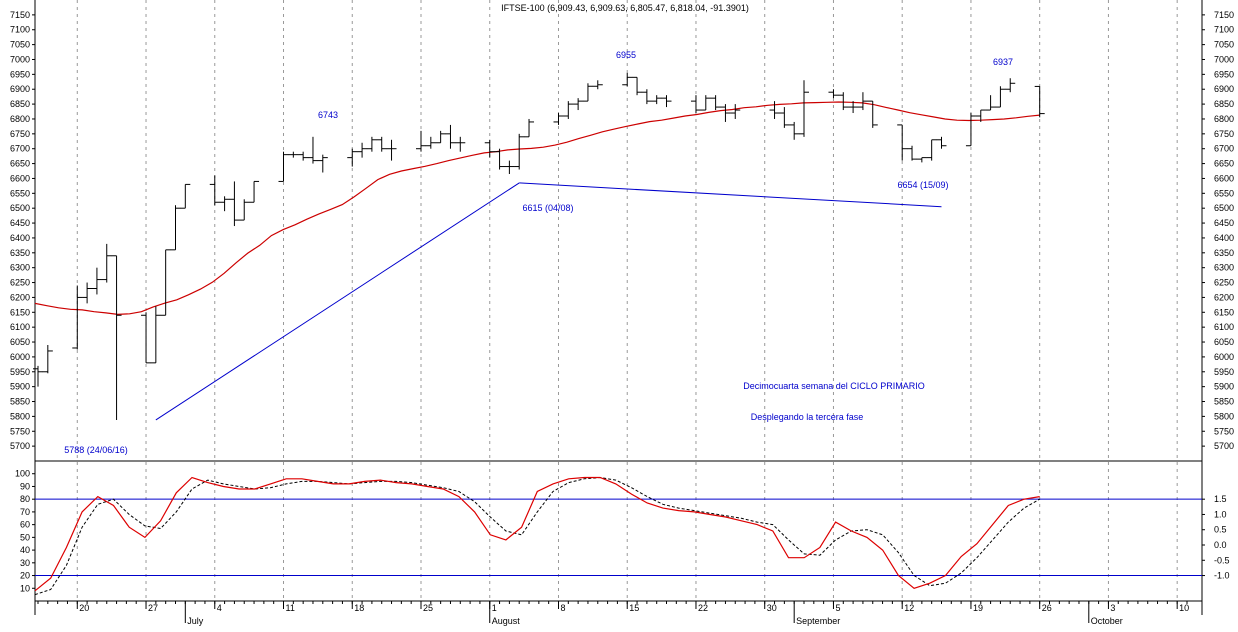 The width and height of the screenshot is (1238, 632). Describe the element at coordinates (909, 608) in the screenshot. I see `date-tick-label: 12` at that location.